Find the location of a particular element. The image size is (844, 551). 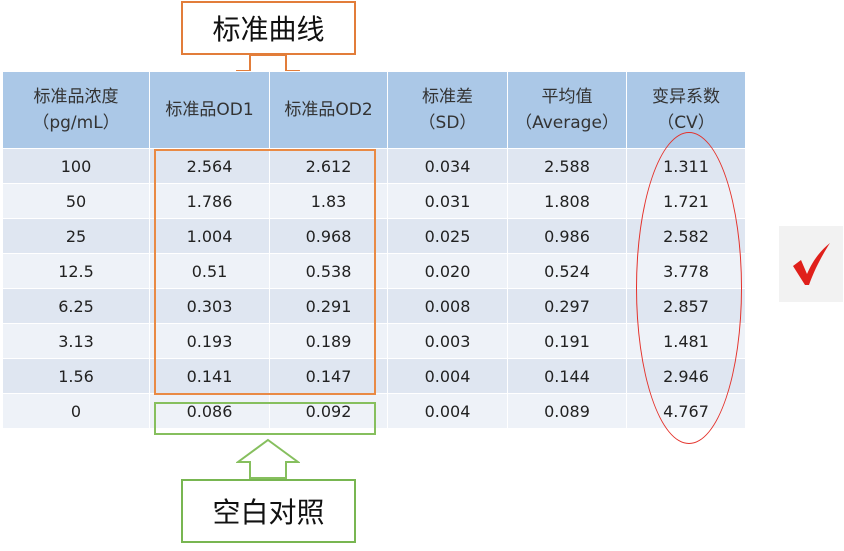

header-concentration-line1: 标准品浓度 is located at coordinates (76, 97).